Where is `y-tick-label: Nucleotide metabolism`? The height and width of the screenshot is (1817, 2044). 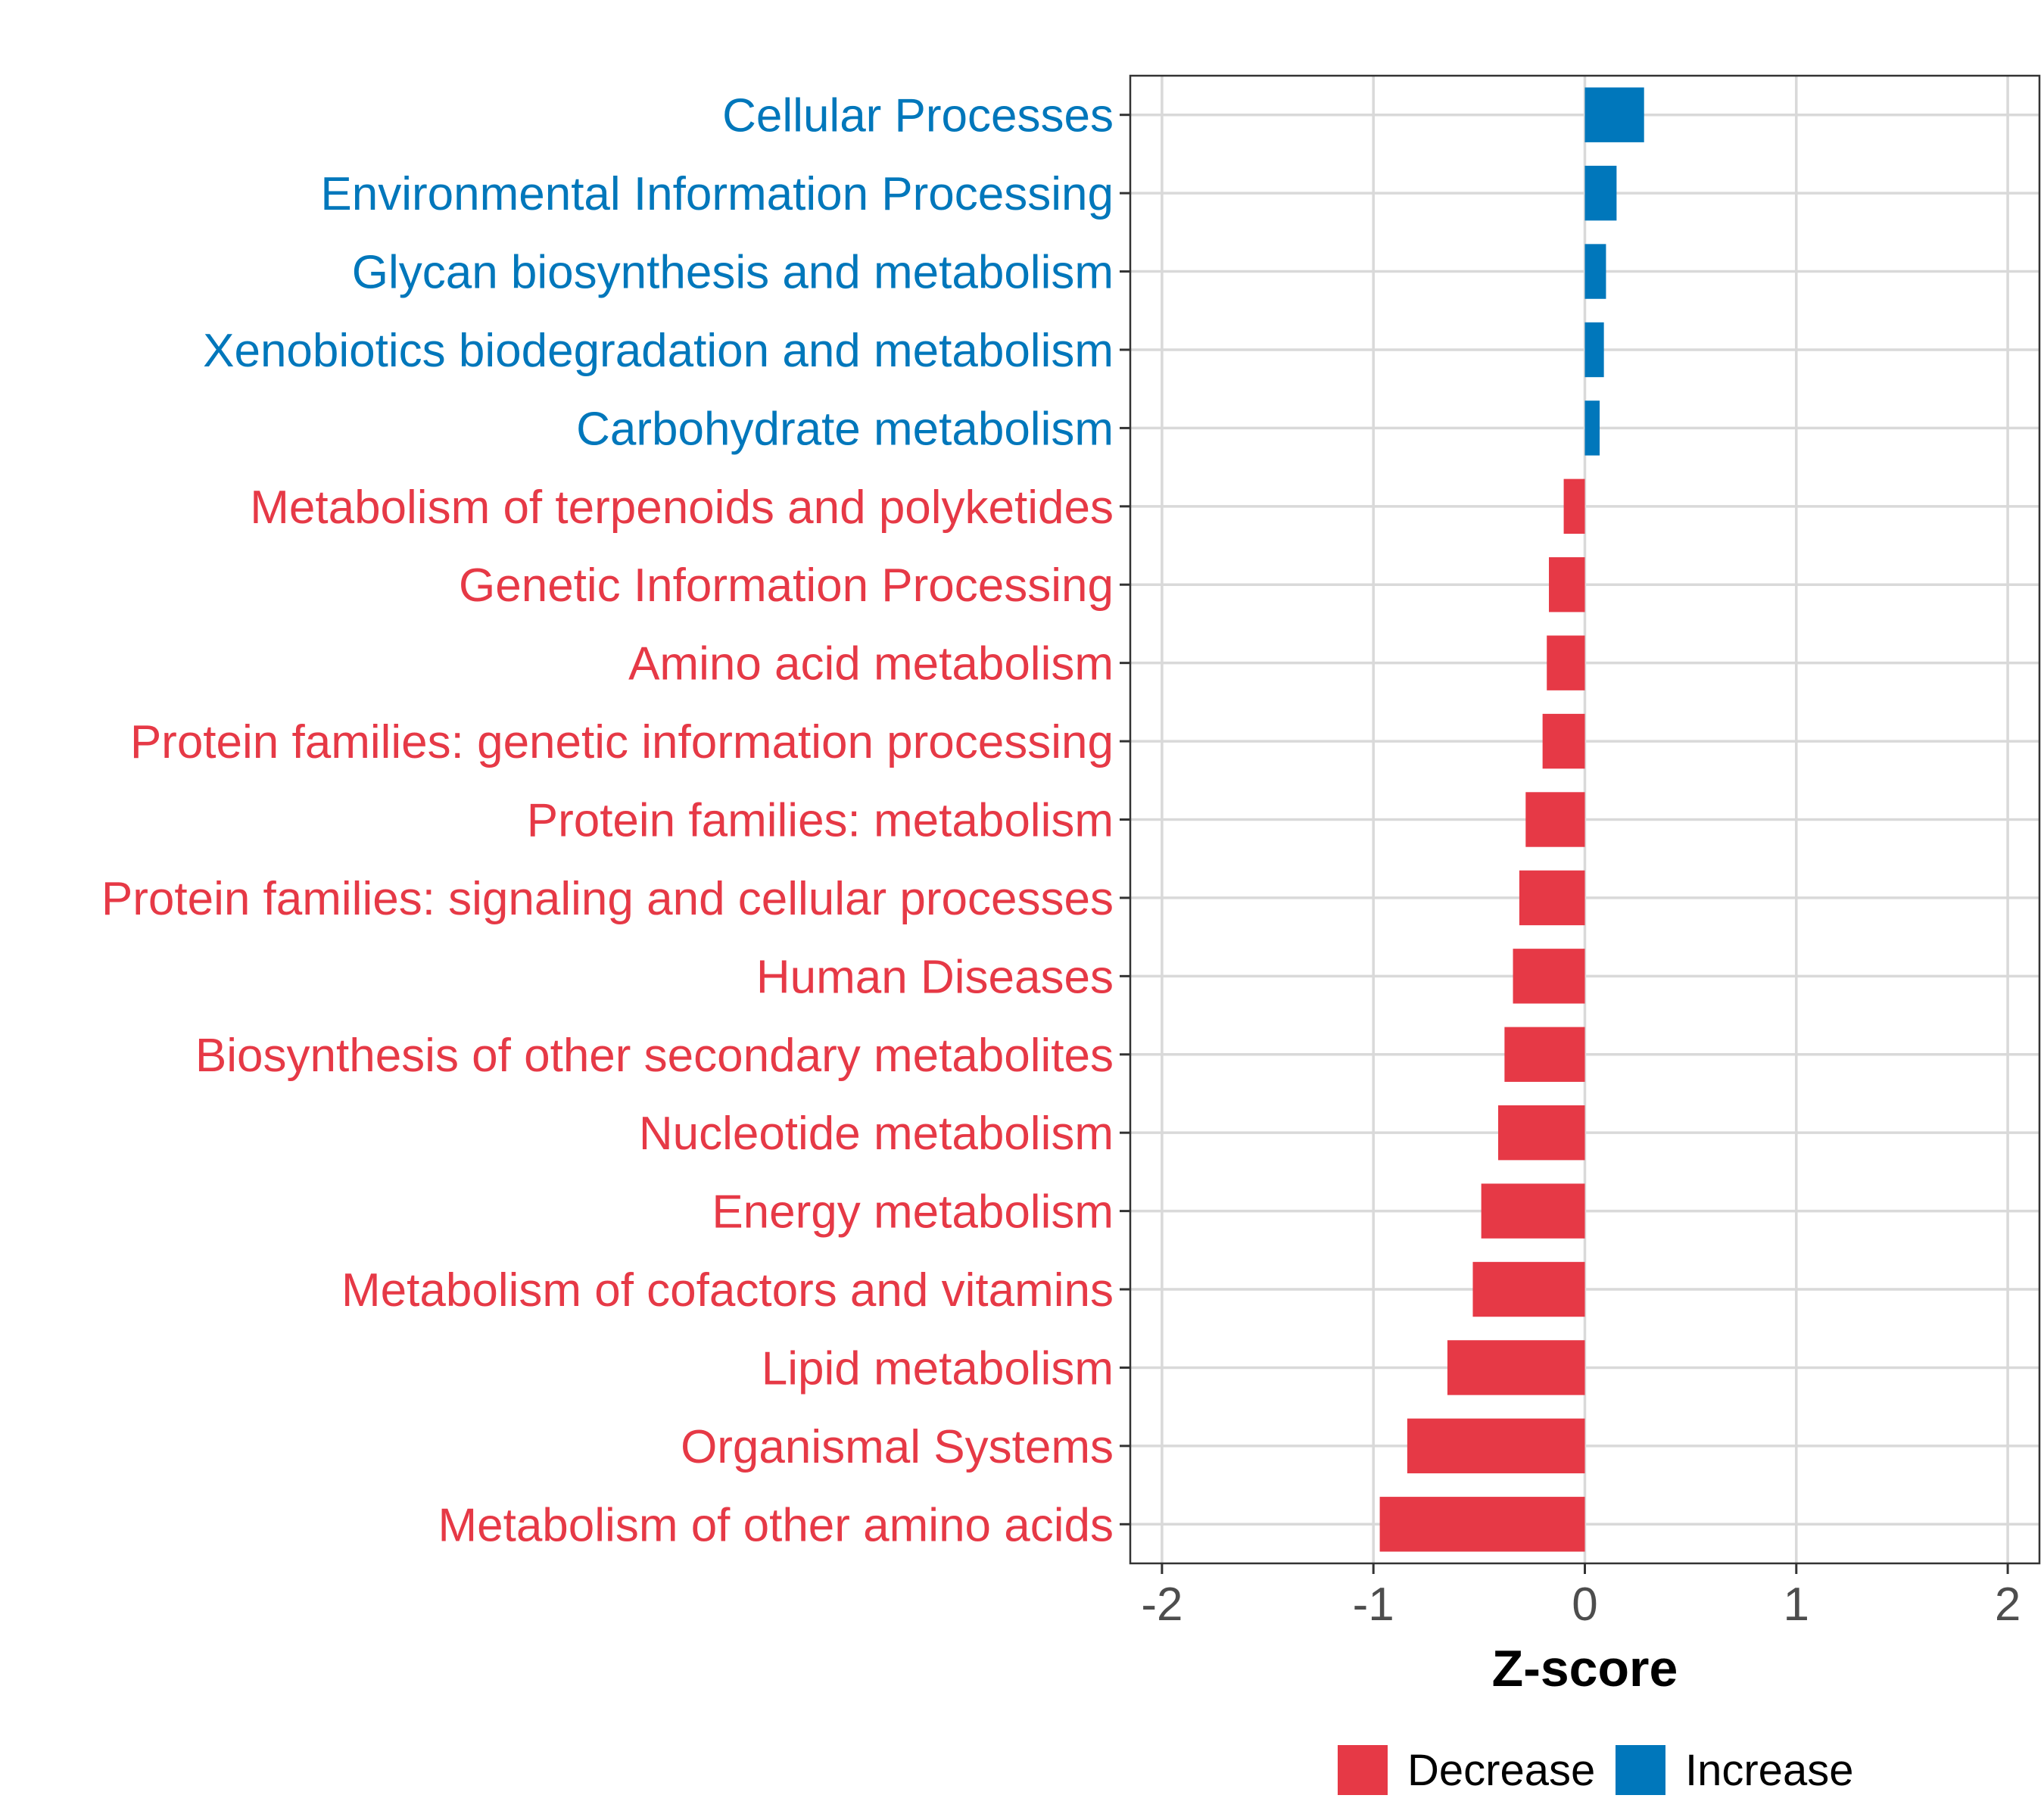
y-tick-label: Nucleotide metabolism is located at coordinates (876, 1134).